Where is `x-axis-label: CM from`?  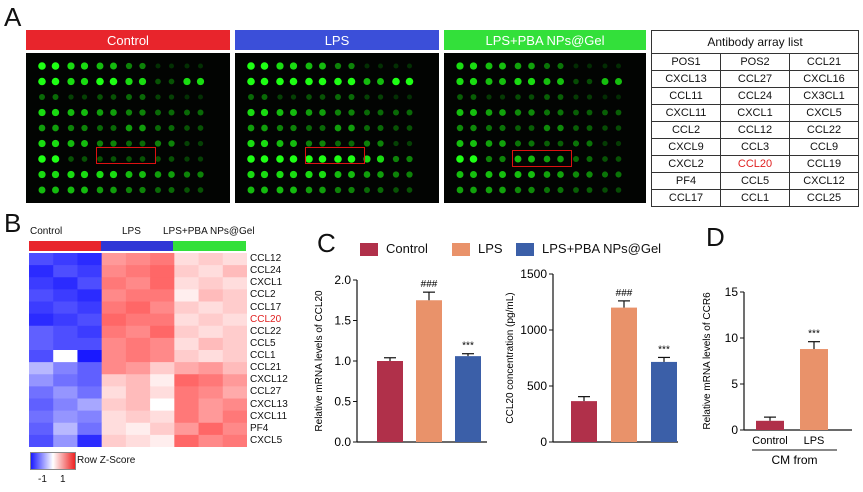
x-axis-label: CM from is located at coordinates (795, 460).